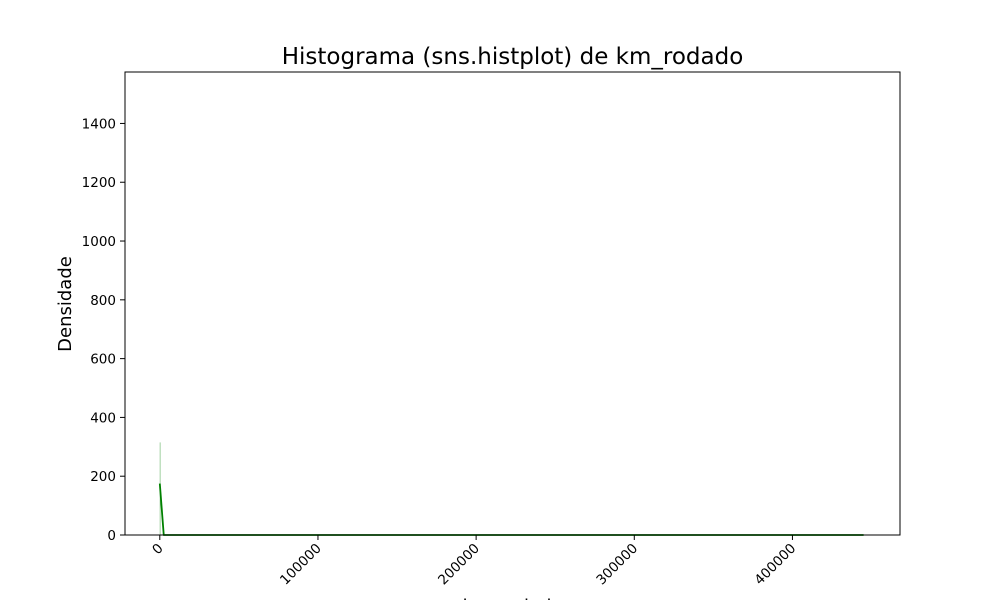 This screenshot has width=1000, height=600. I want to click on y-axis-label: Densidade, so click(65, 304).